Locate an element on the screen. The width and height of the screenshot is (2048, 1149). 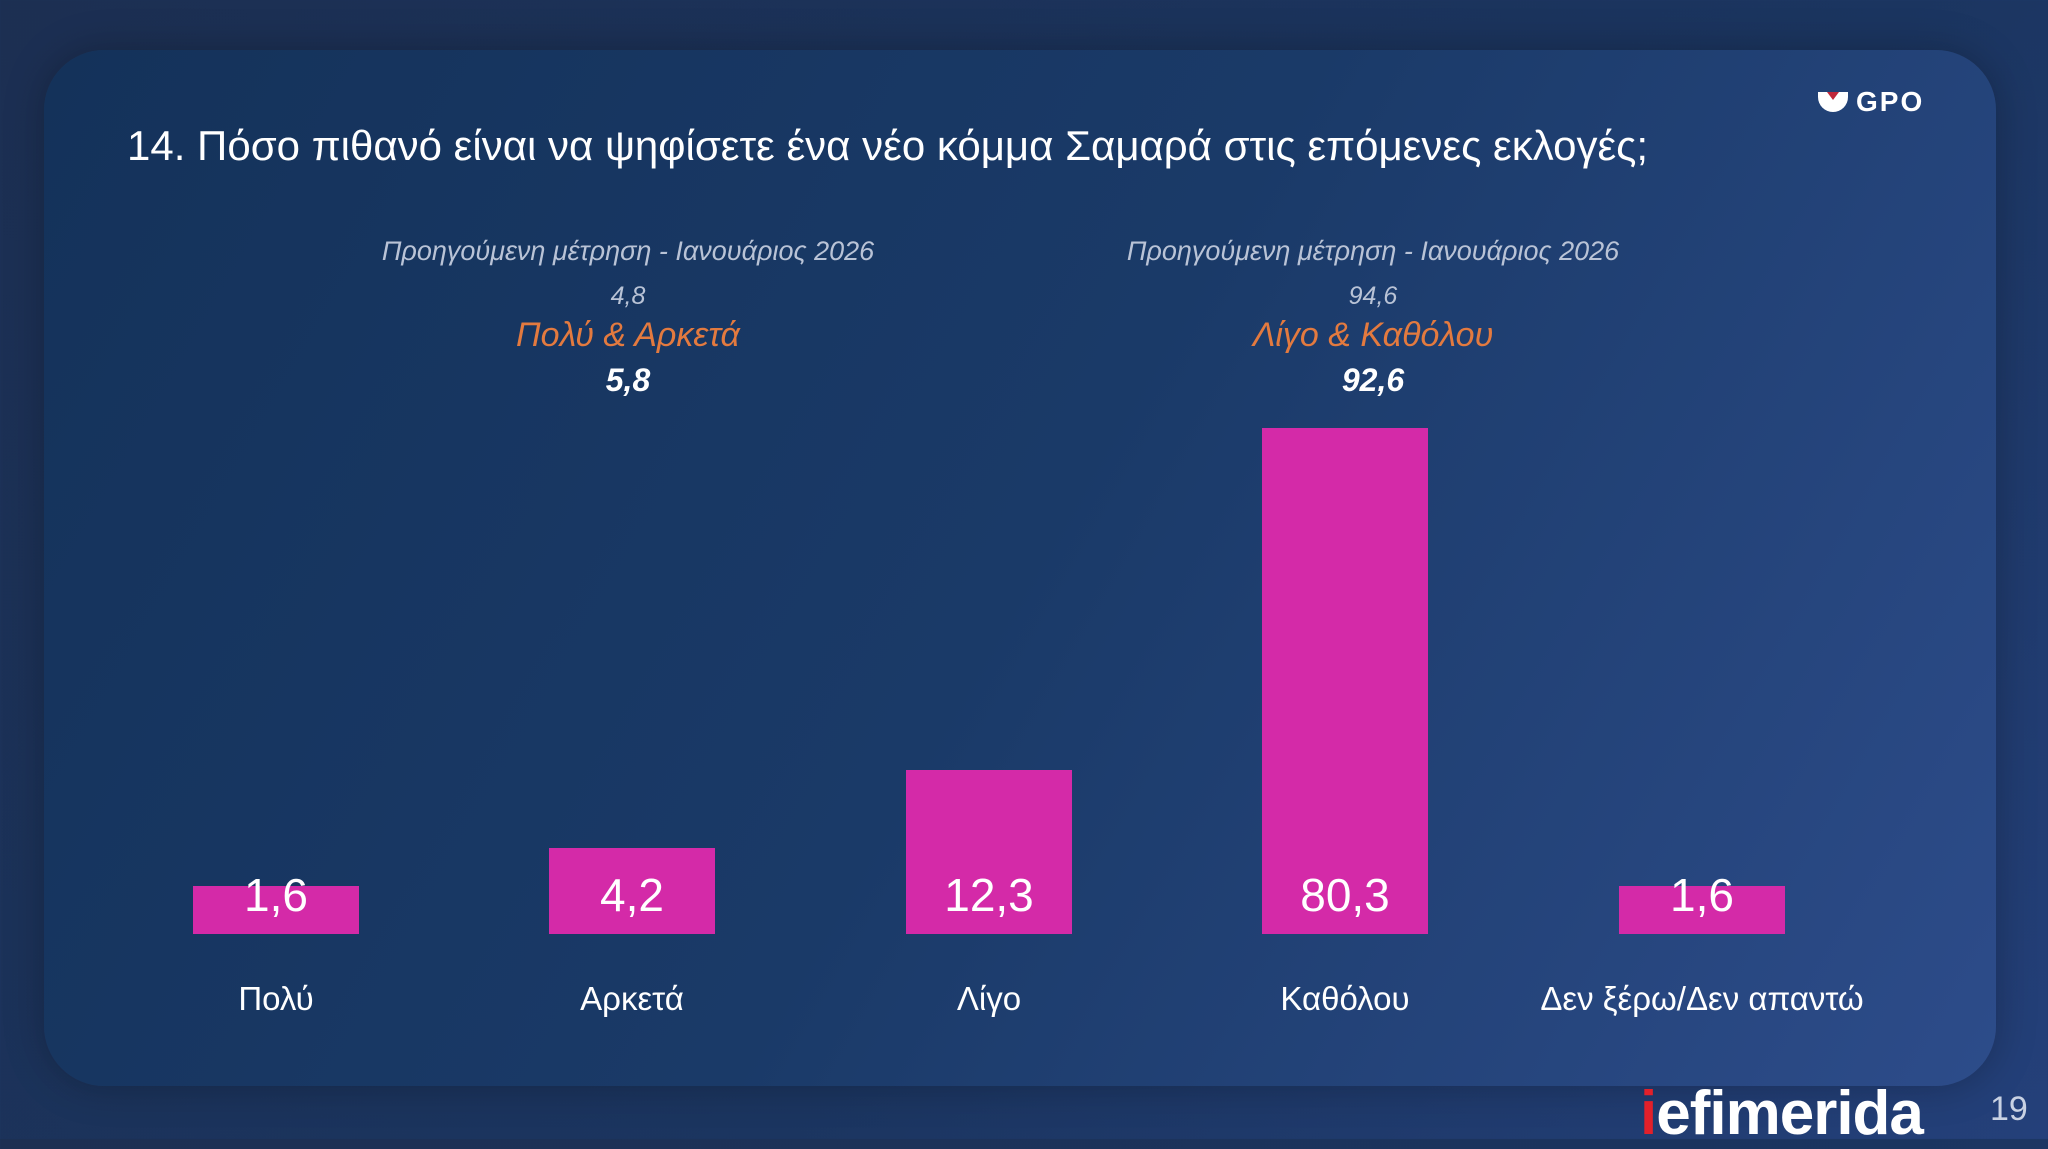
iefimerida-logo: iefimerida is located at coordinates (1782, 1113).